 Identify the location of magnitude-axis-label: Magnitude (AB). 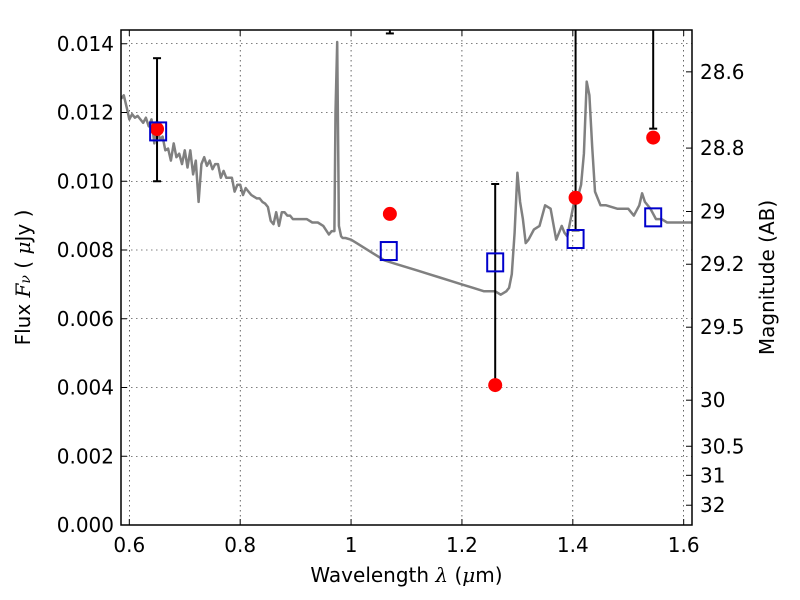
(767, 277).